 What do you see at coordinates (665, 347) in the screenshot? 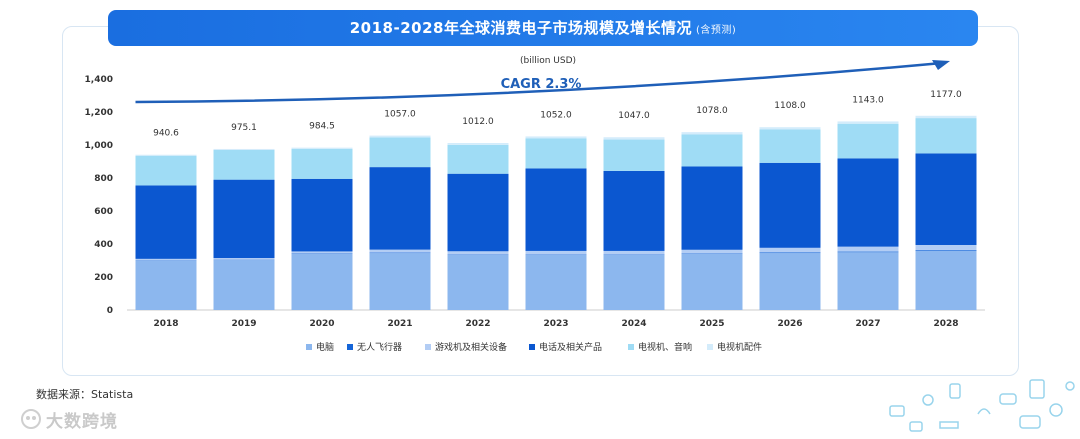
I see `legend-label: 电视机、音响` at bounding box center [665, 347].